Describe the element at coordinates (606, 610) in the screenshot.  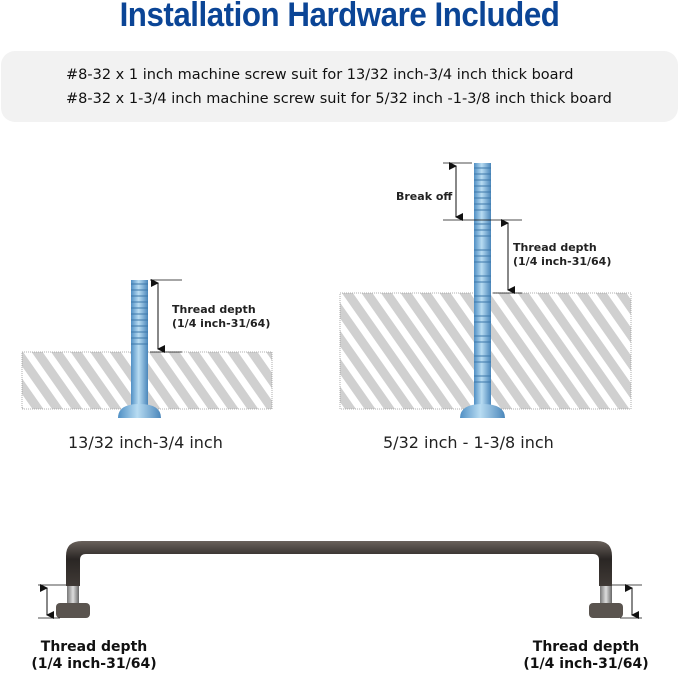
I see `handle-foot-right` at that location.